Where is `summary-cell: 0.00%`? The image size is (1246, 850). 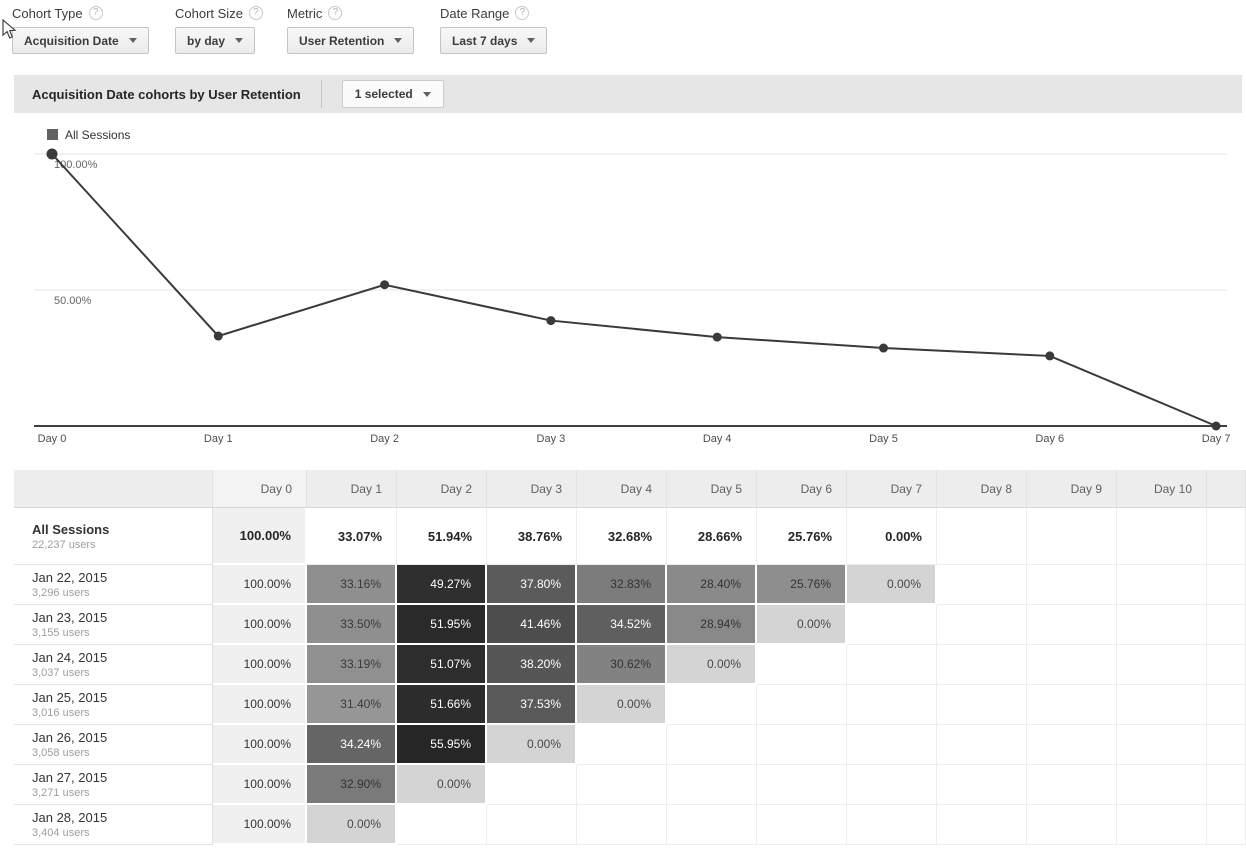 summary-cell: 0.00% is located at coordinates (892, 536).